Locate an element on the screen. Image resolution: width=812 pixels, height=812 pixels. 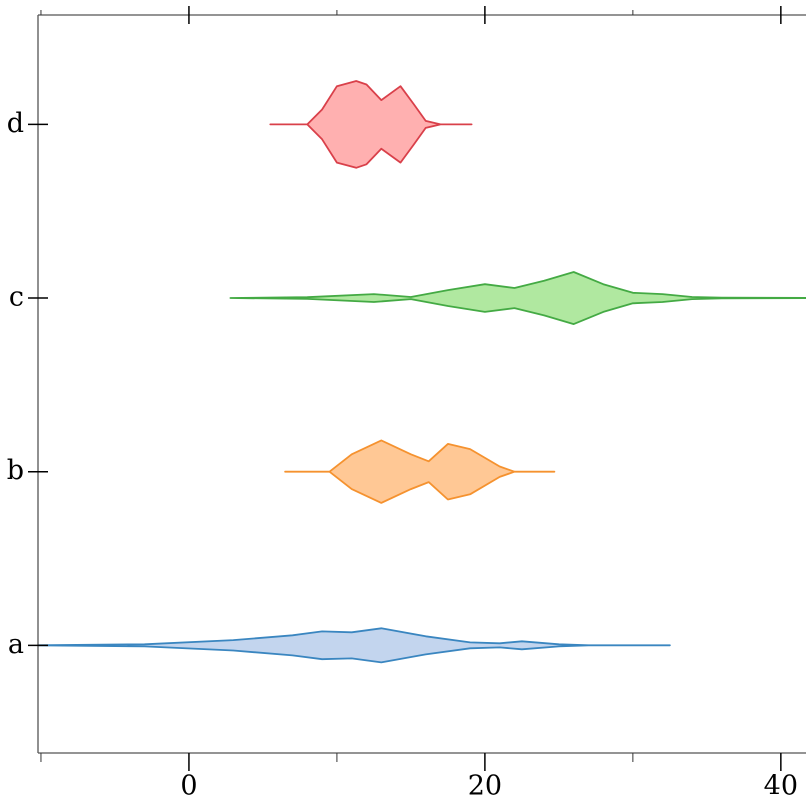
x-tick-label: 20 is located at coordinates (485, 786).